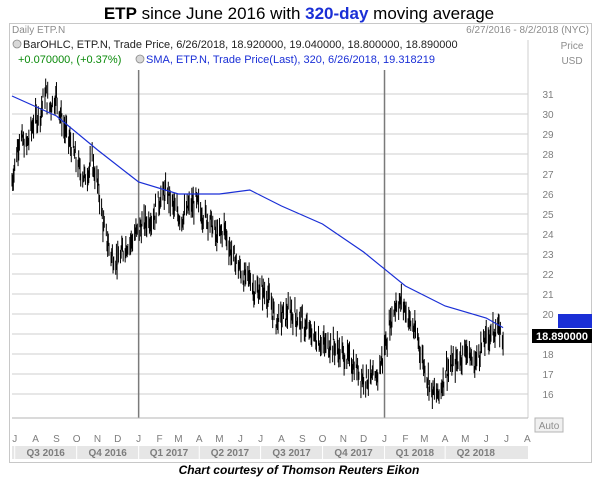  I want to click on title-period: 320-day, so click(337, 13).